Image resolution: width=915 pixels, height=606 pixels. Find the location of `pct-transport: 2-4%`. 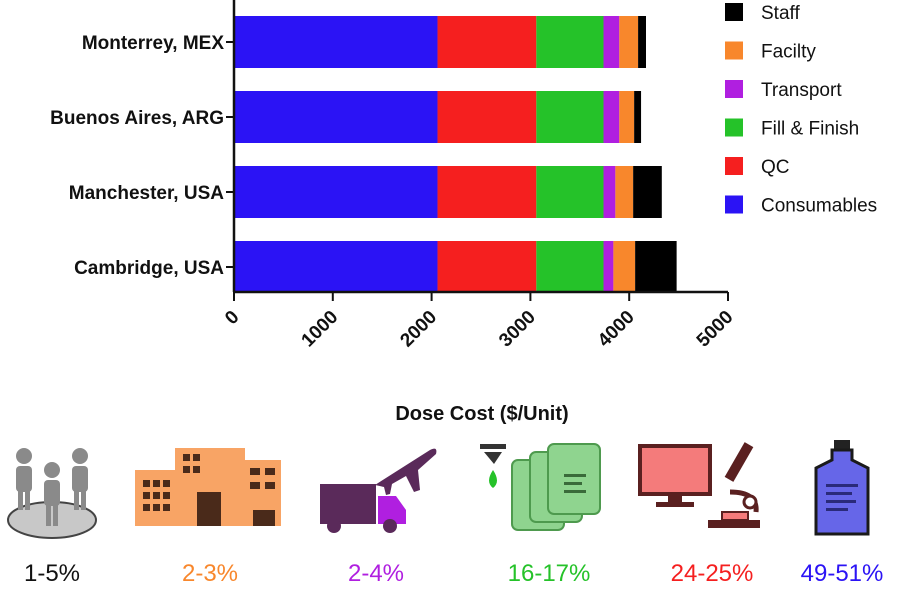

pct-transport: 2-4% is located at coordinates (376, 573).